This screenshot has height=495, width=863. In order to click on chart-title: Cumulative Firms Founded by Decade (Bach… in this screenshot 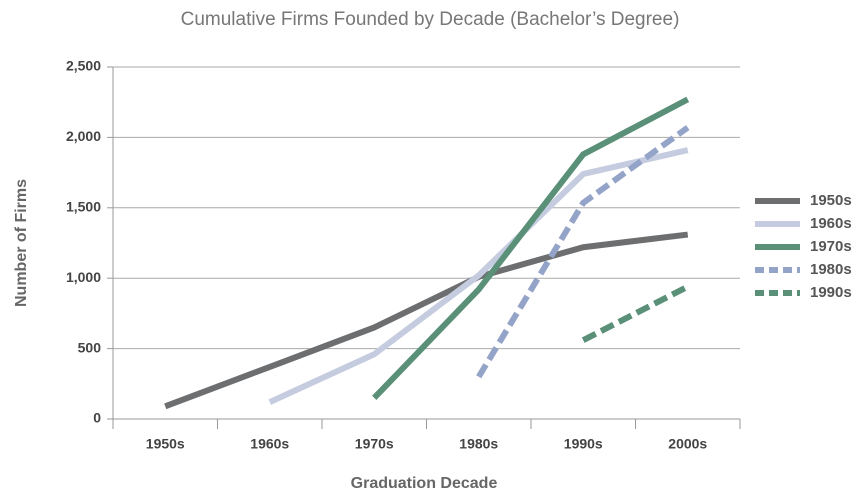, I will do `click(430, 19)`.